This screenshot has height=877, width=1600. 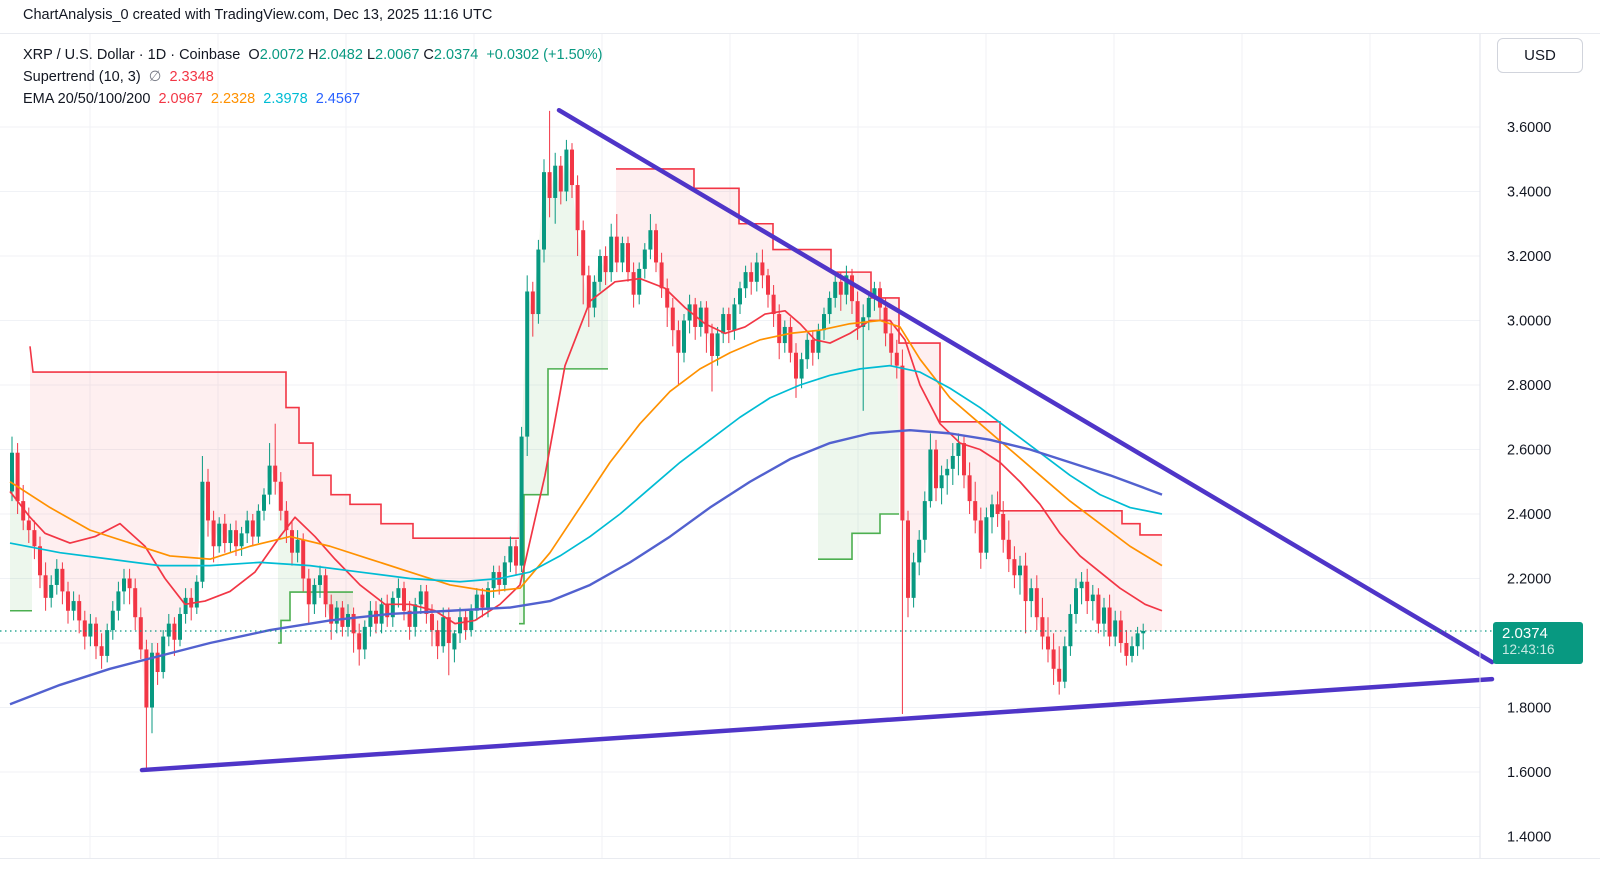 I want to click on ascending-support-trendline, so click(x=817, y=724).